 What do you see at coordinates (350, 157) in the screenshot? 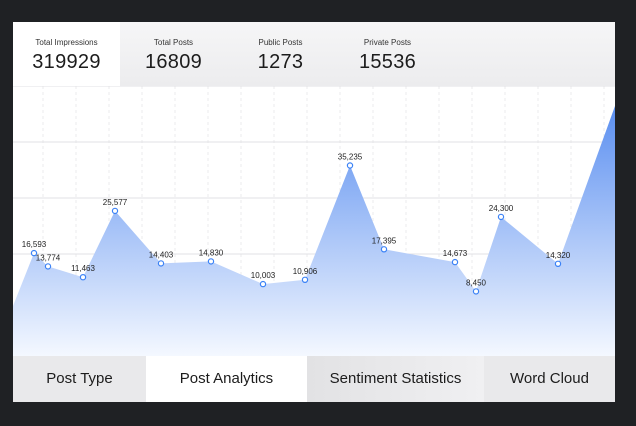
I see `data-label: 35,235` at bounding box center [350, 157].